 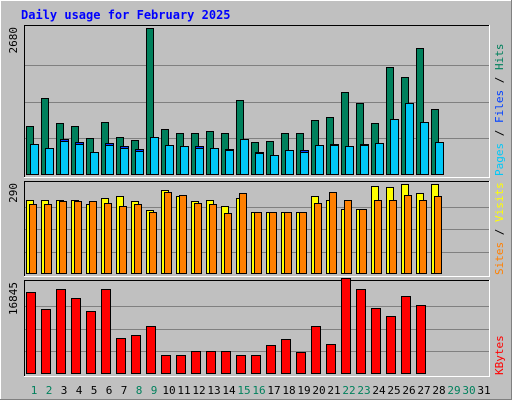 What do you see at coordinates (288, 390) in the screenshot?
I see `x-tick-label: 18` at bounding box center [288, 390].